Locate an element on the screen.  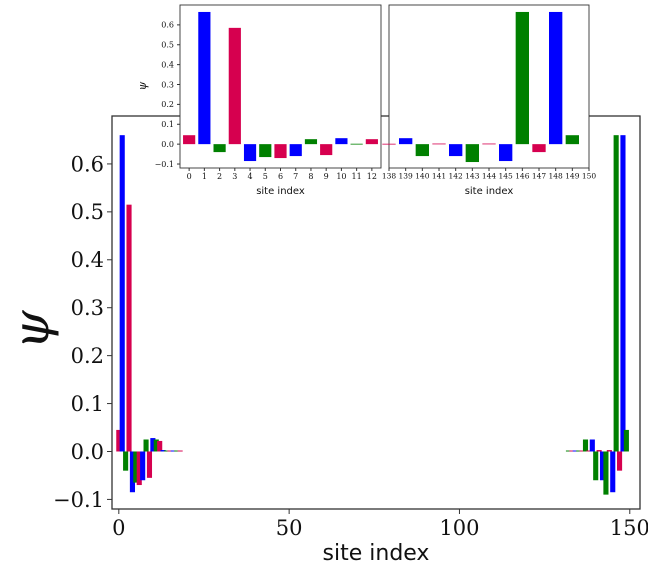
x-tick-label: 144 is located at coordinates (489, 176).